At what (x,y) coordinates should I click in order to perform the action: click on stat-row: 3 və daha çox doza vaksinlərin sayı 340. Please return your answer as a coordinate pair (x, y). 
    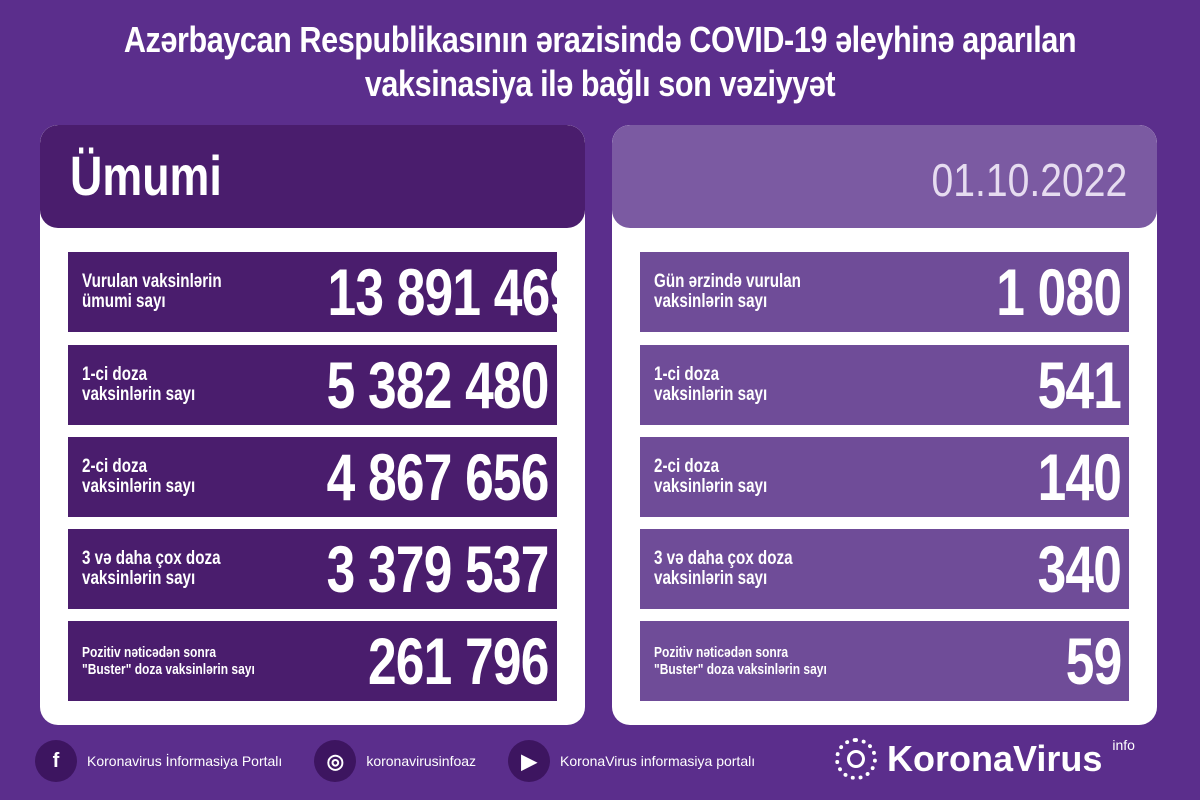
    Looking at the image, I should click on (884, 569).